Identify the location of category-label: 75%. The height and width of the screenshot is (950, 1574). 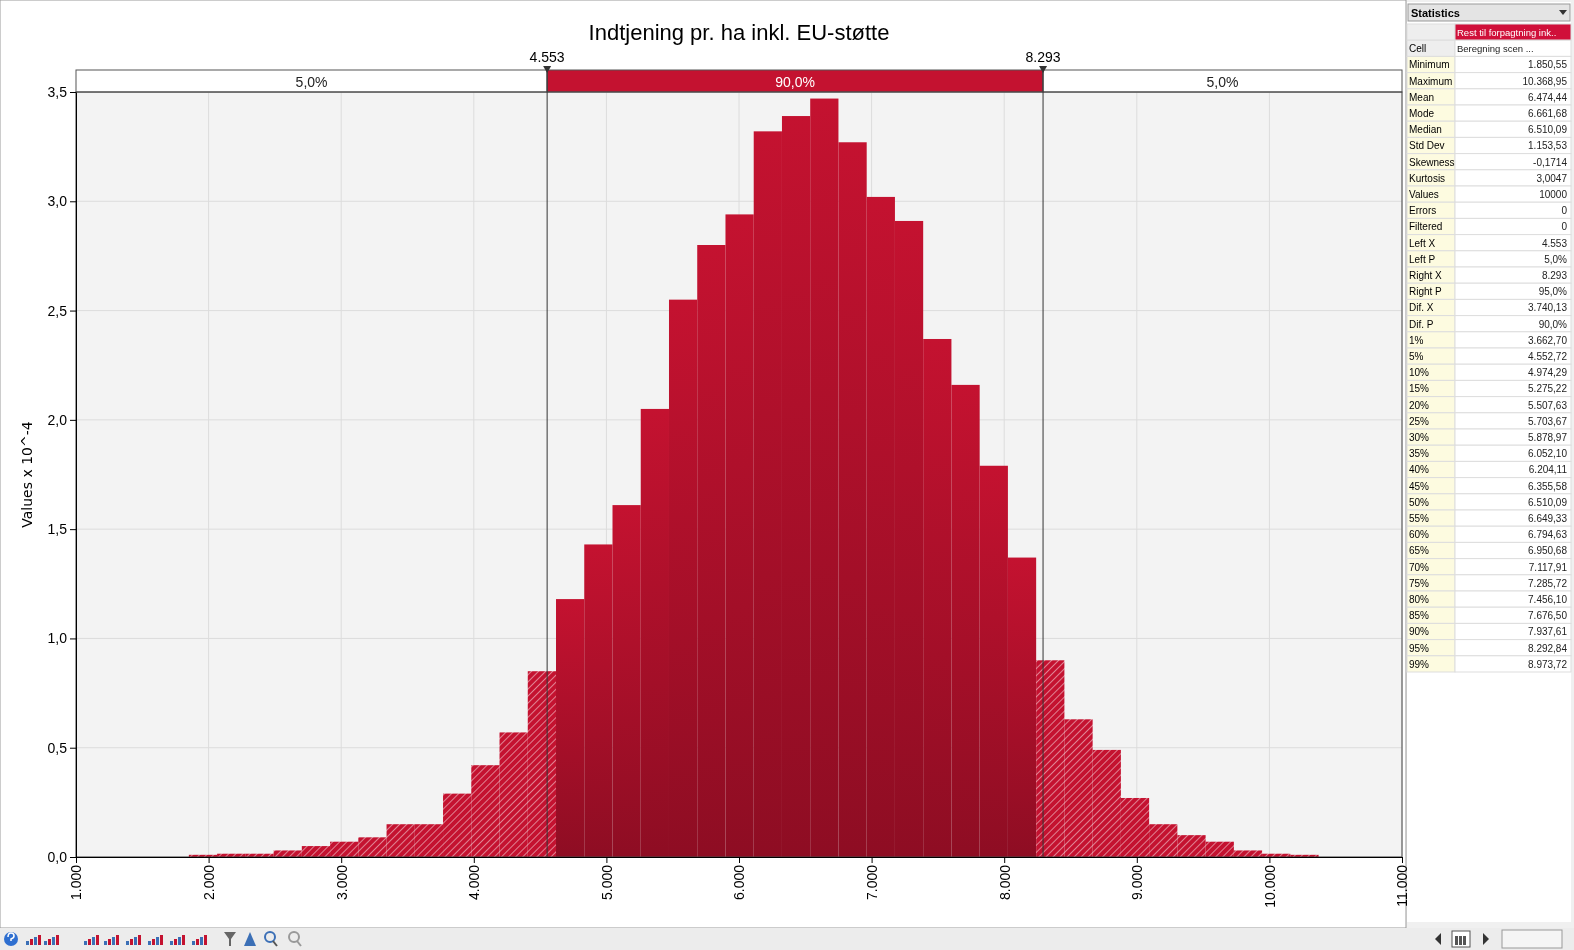
(1419, 583).